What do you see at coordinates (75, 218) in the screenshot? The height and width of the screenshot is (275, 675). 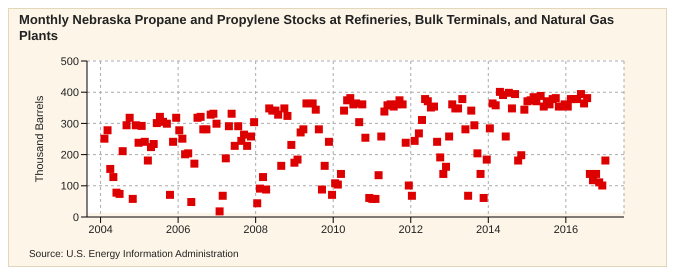 I see `y-tick-label: 0` at bounding box center [75, 218].